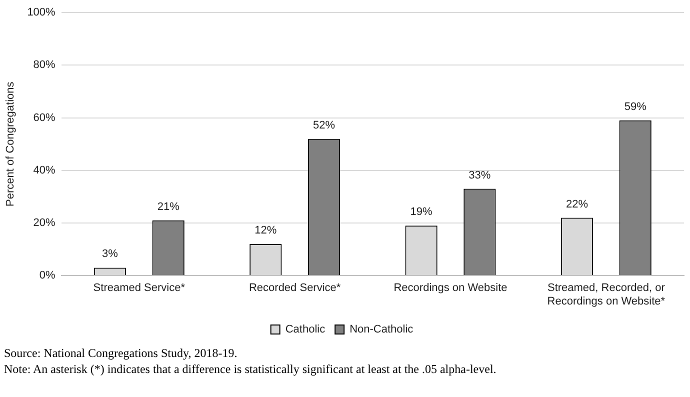  What do you see at coordinates (44, 118) in the screenshot?
I see `y-tick-label: 60%` at bounding box center [44, 118].